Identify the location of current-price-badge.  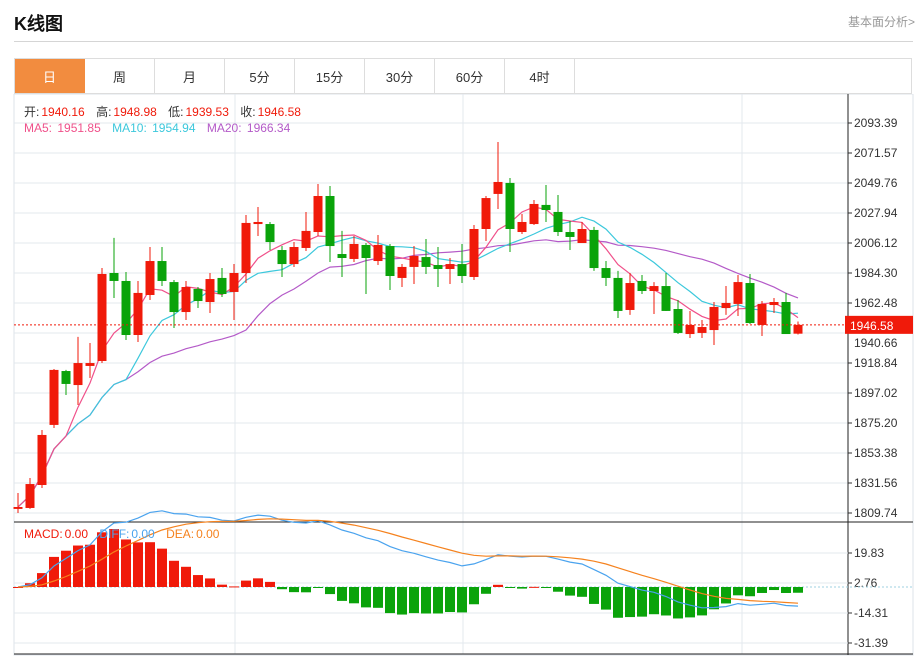
(879, 324).